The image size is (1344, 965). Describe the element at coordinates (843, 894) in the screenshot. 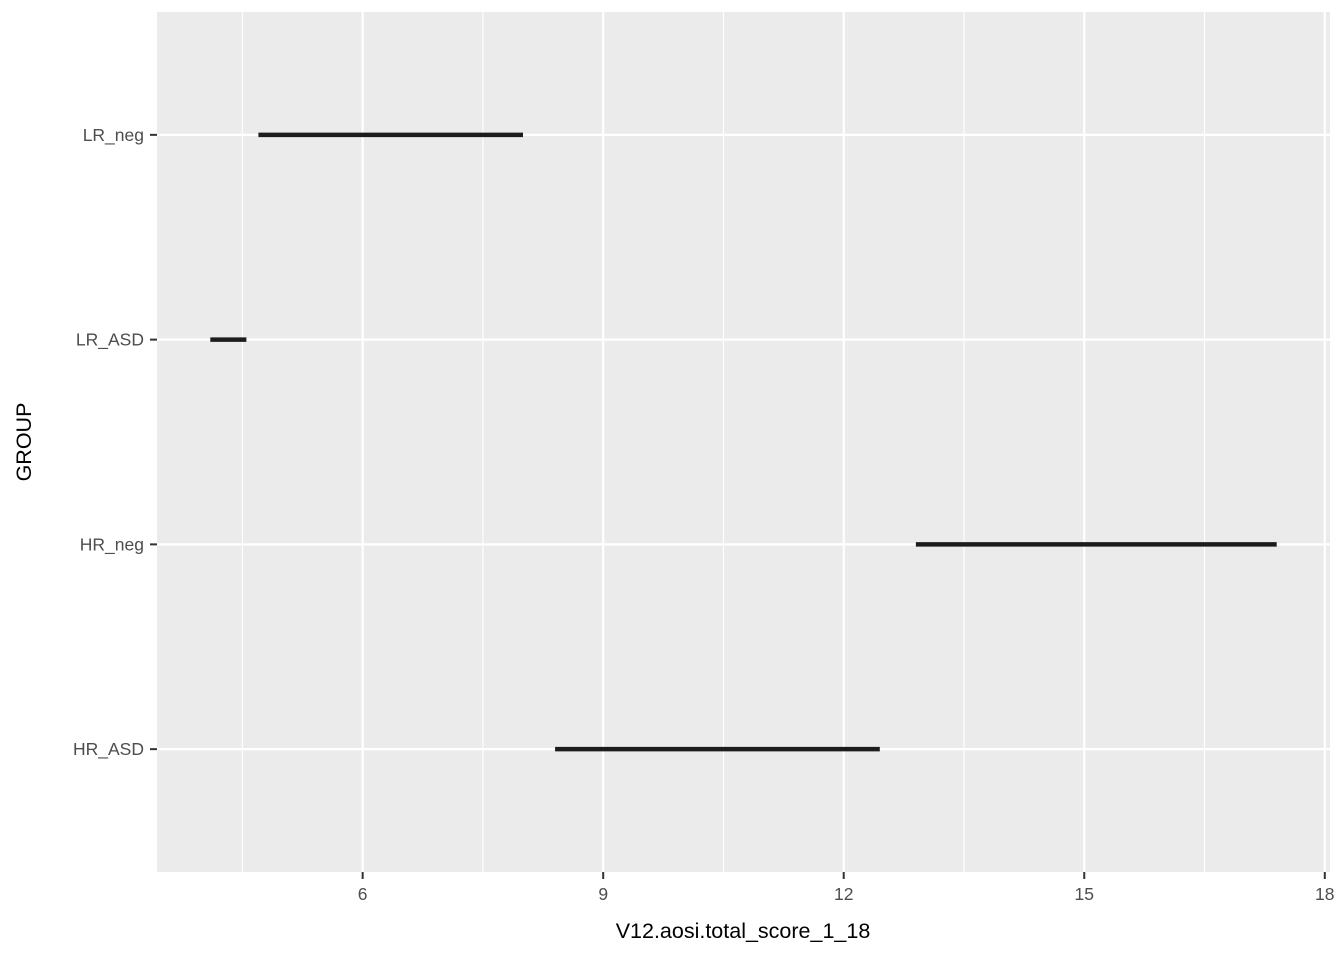

I see `x-tick-label: 12` at that location.